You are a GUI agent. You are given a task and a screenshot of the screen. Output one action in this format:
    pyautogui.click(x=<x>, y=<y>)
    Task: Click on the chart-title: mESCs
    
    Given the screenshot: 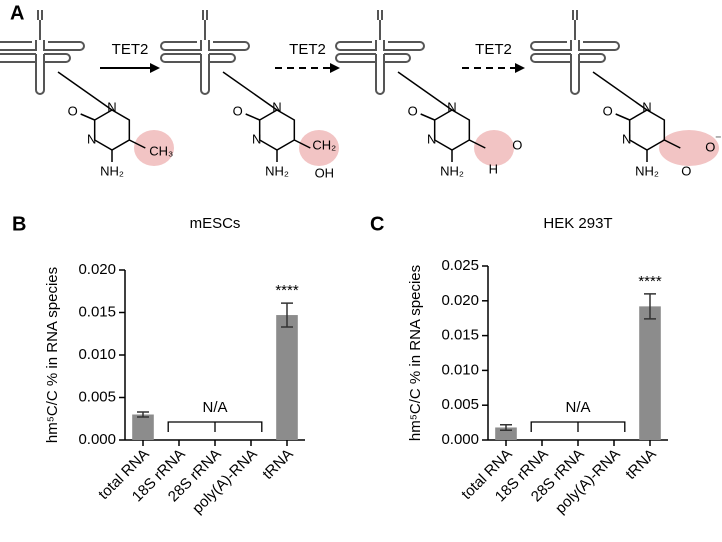 What is the action you would take?
    pyautogui.click(x=215, y=223)
    